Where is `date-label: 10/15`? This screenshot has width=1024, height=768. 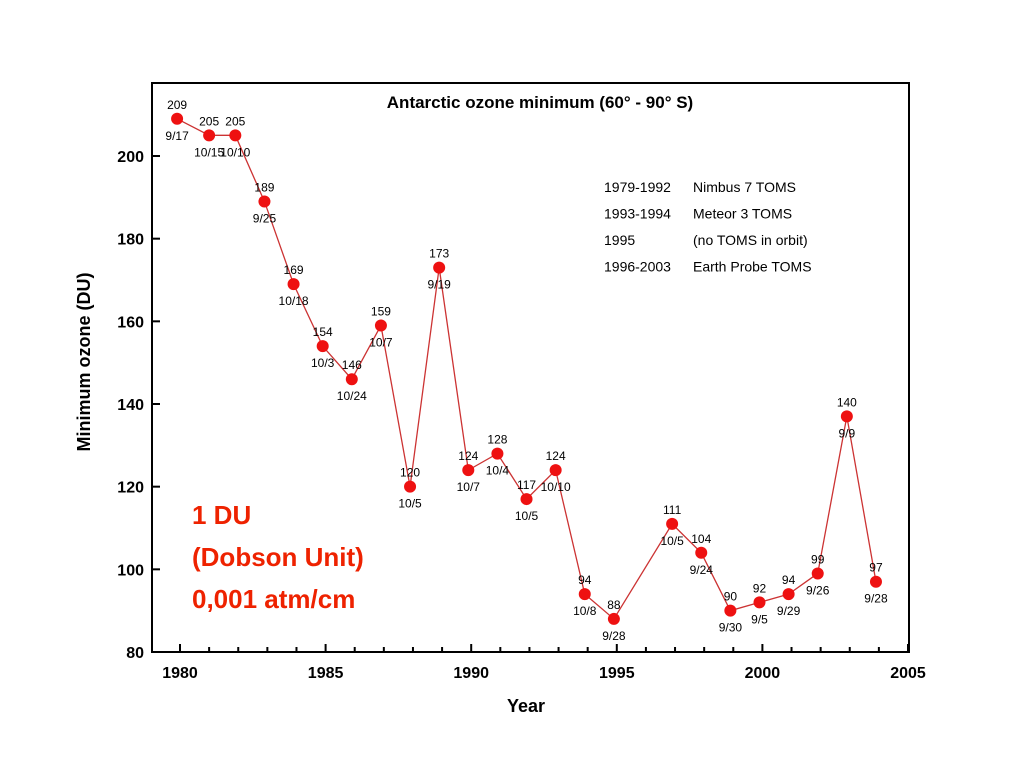 date-label: 10/15 is located at coordinates (209, 152).